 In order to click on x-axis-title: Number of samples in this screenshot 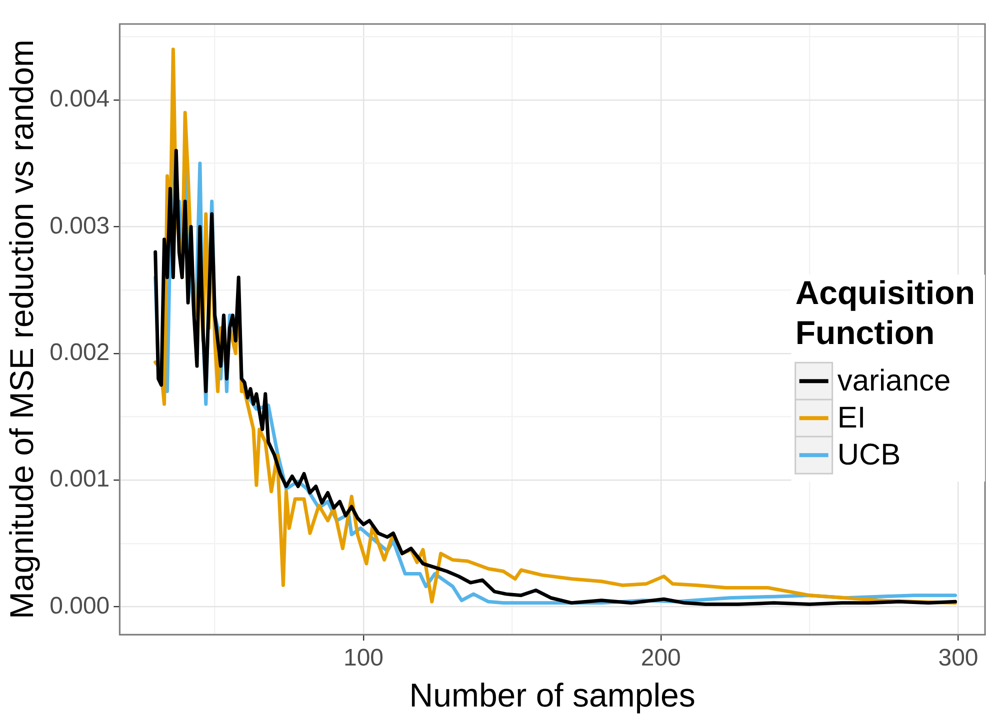, I will do `click(552, 695)`.